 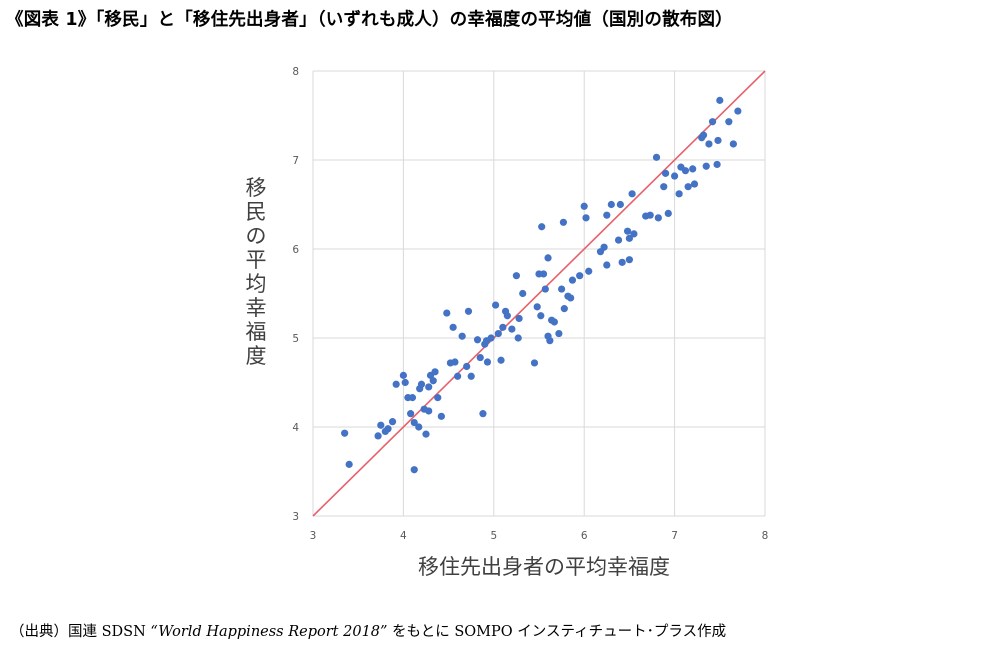 What do you see at coordinates (256, 272) in the screenshot?
I see `y-axis-title: 移民の平均幸福度` at bounding box center [256, 272].